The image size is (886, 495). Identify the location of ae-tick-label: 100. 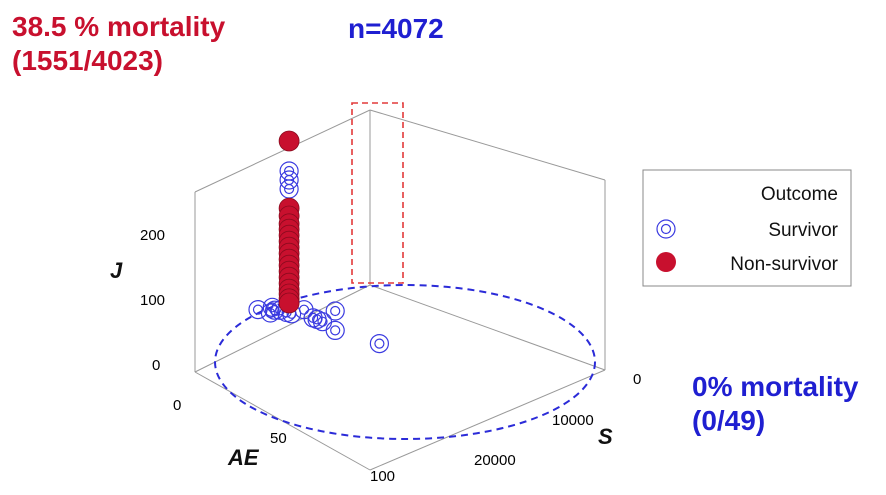
(382, 476).